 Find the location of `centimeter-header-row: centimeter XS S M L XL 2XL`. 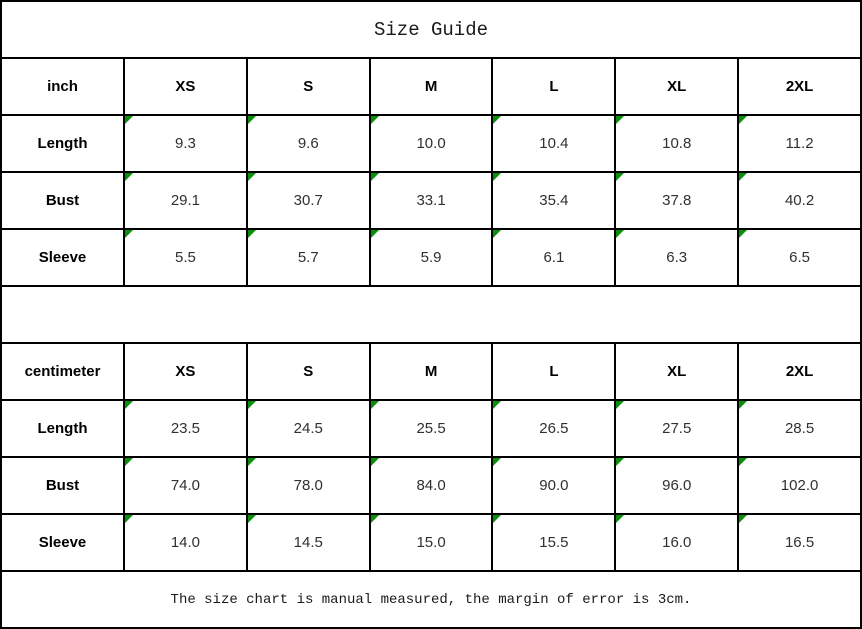

centimeter-header-row: centimeter XS S M L XL 2XL is located at coordinates (431, 371).